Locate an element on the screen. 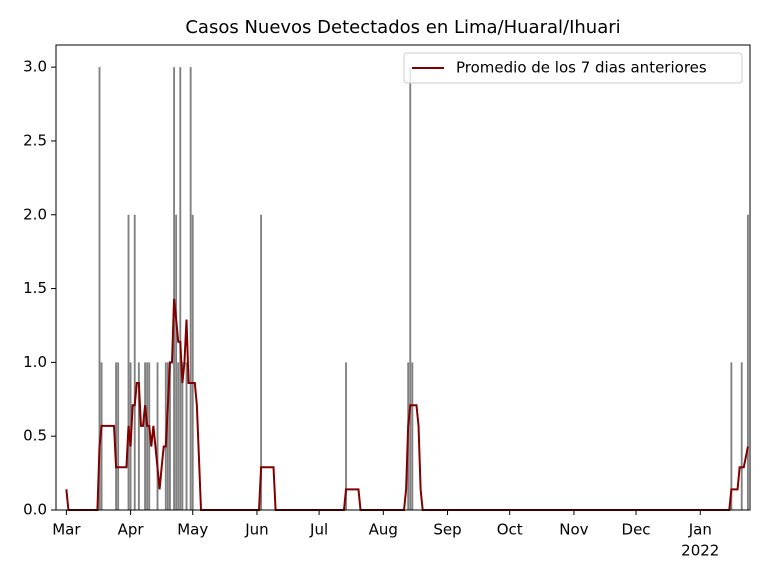  y-tick-label: 3.0 is located at coordinates (35, 67).